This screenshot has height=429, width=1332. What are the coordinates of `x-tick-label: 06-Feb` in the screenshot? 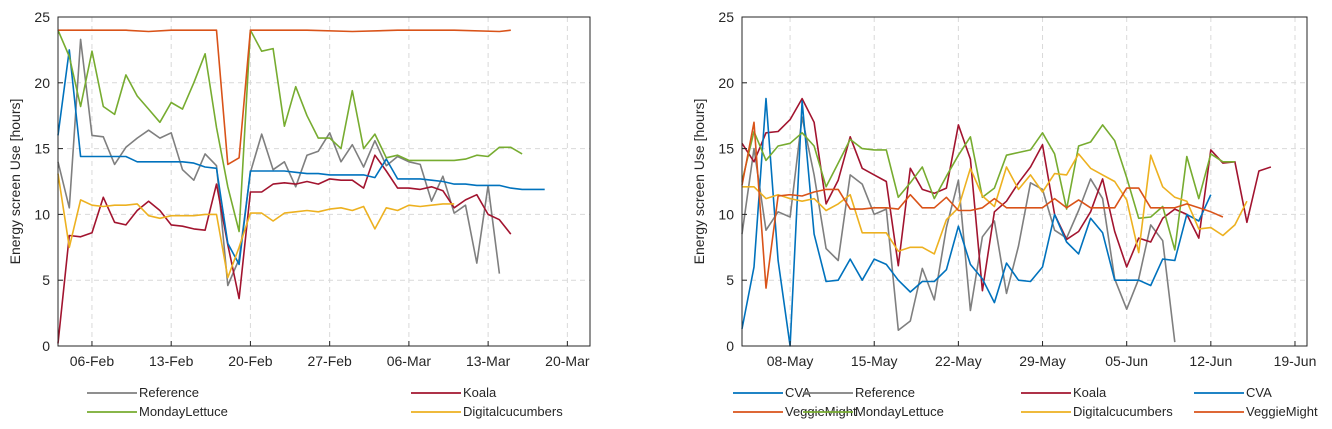 It's located at (92, 361).